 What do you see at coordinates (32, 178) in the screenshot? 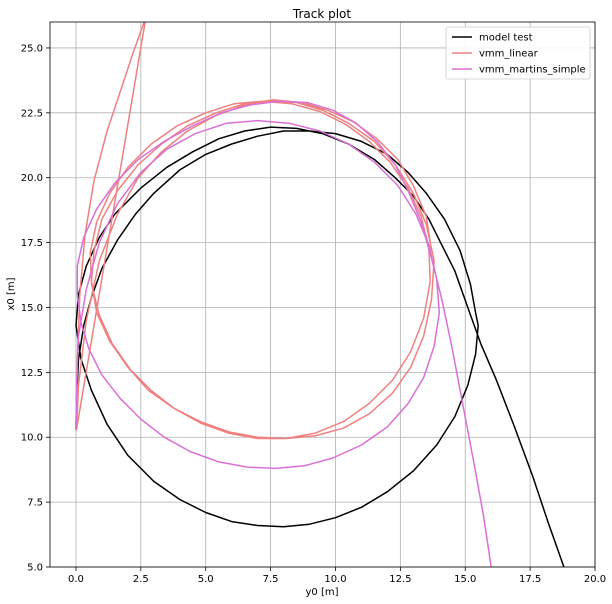
I see `y-tick-label: 20.0` at bounding box center [32, 178].